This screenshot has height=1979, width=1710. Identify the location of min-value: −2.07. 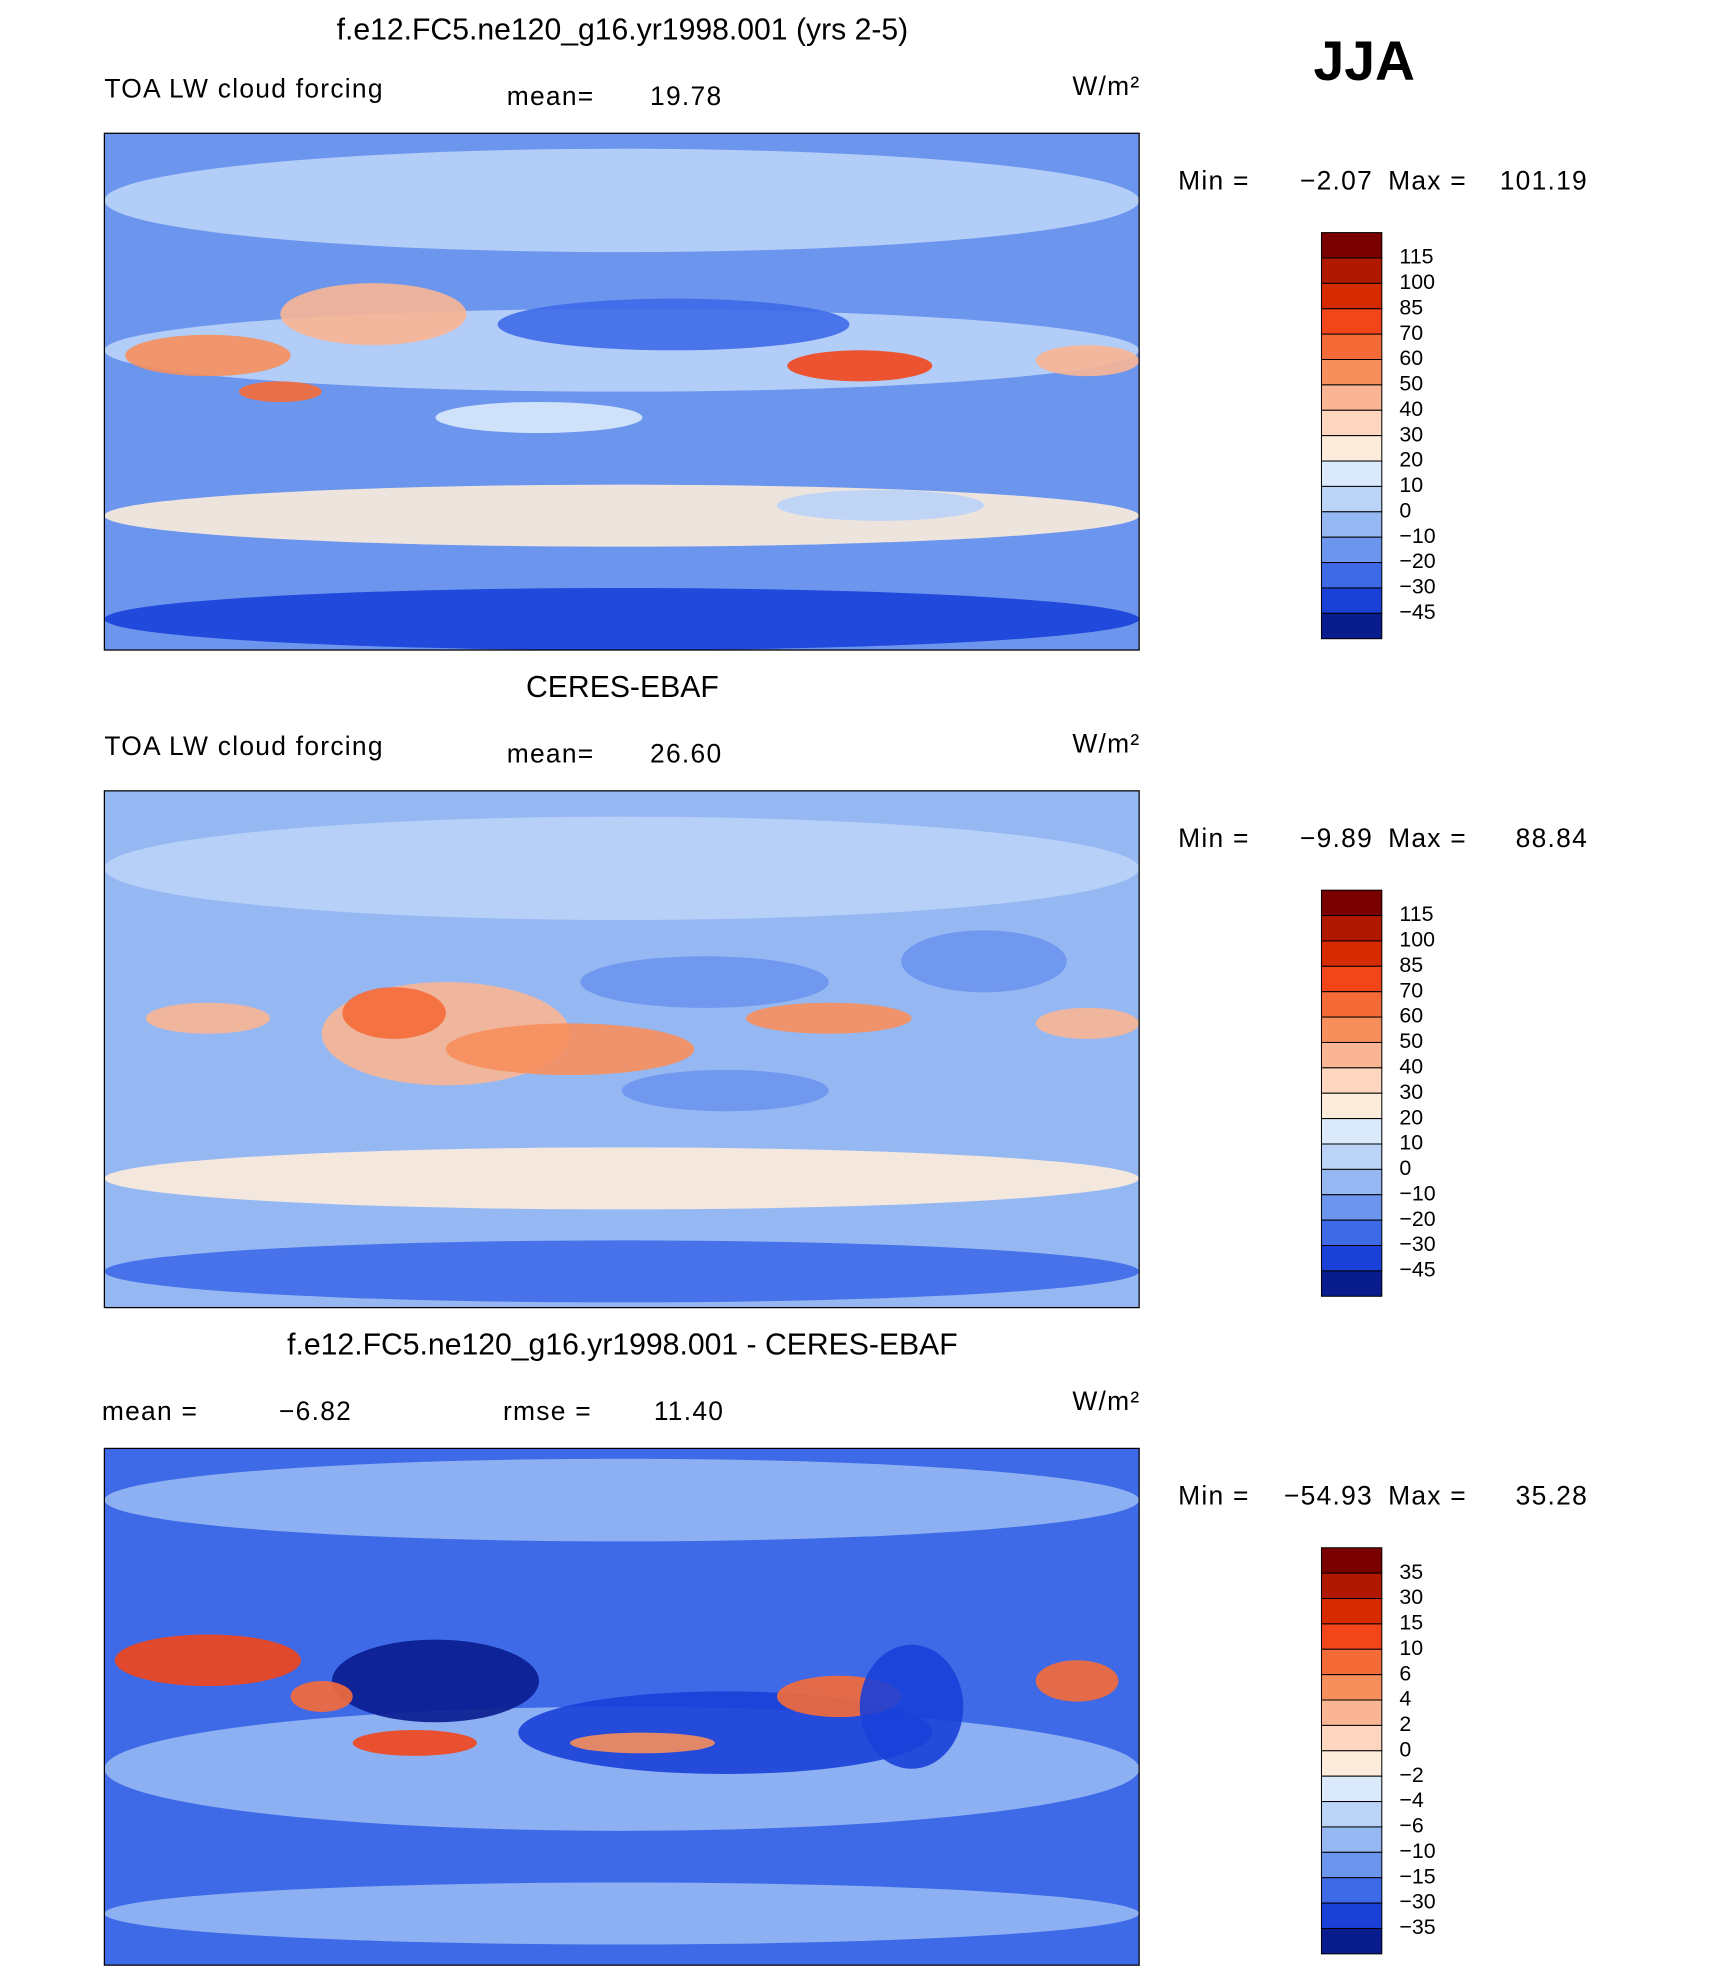
(1336, 180).